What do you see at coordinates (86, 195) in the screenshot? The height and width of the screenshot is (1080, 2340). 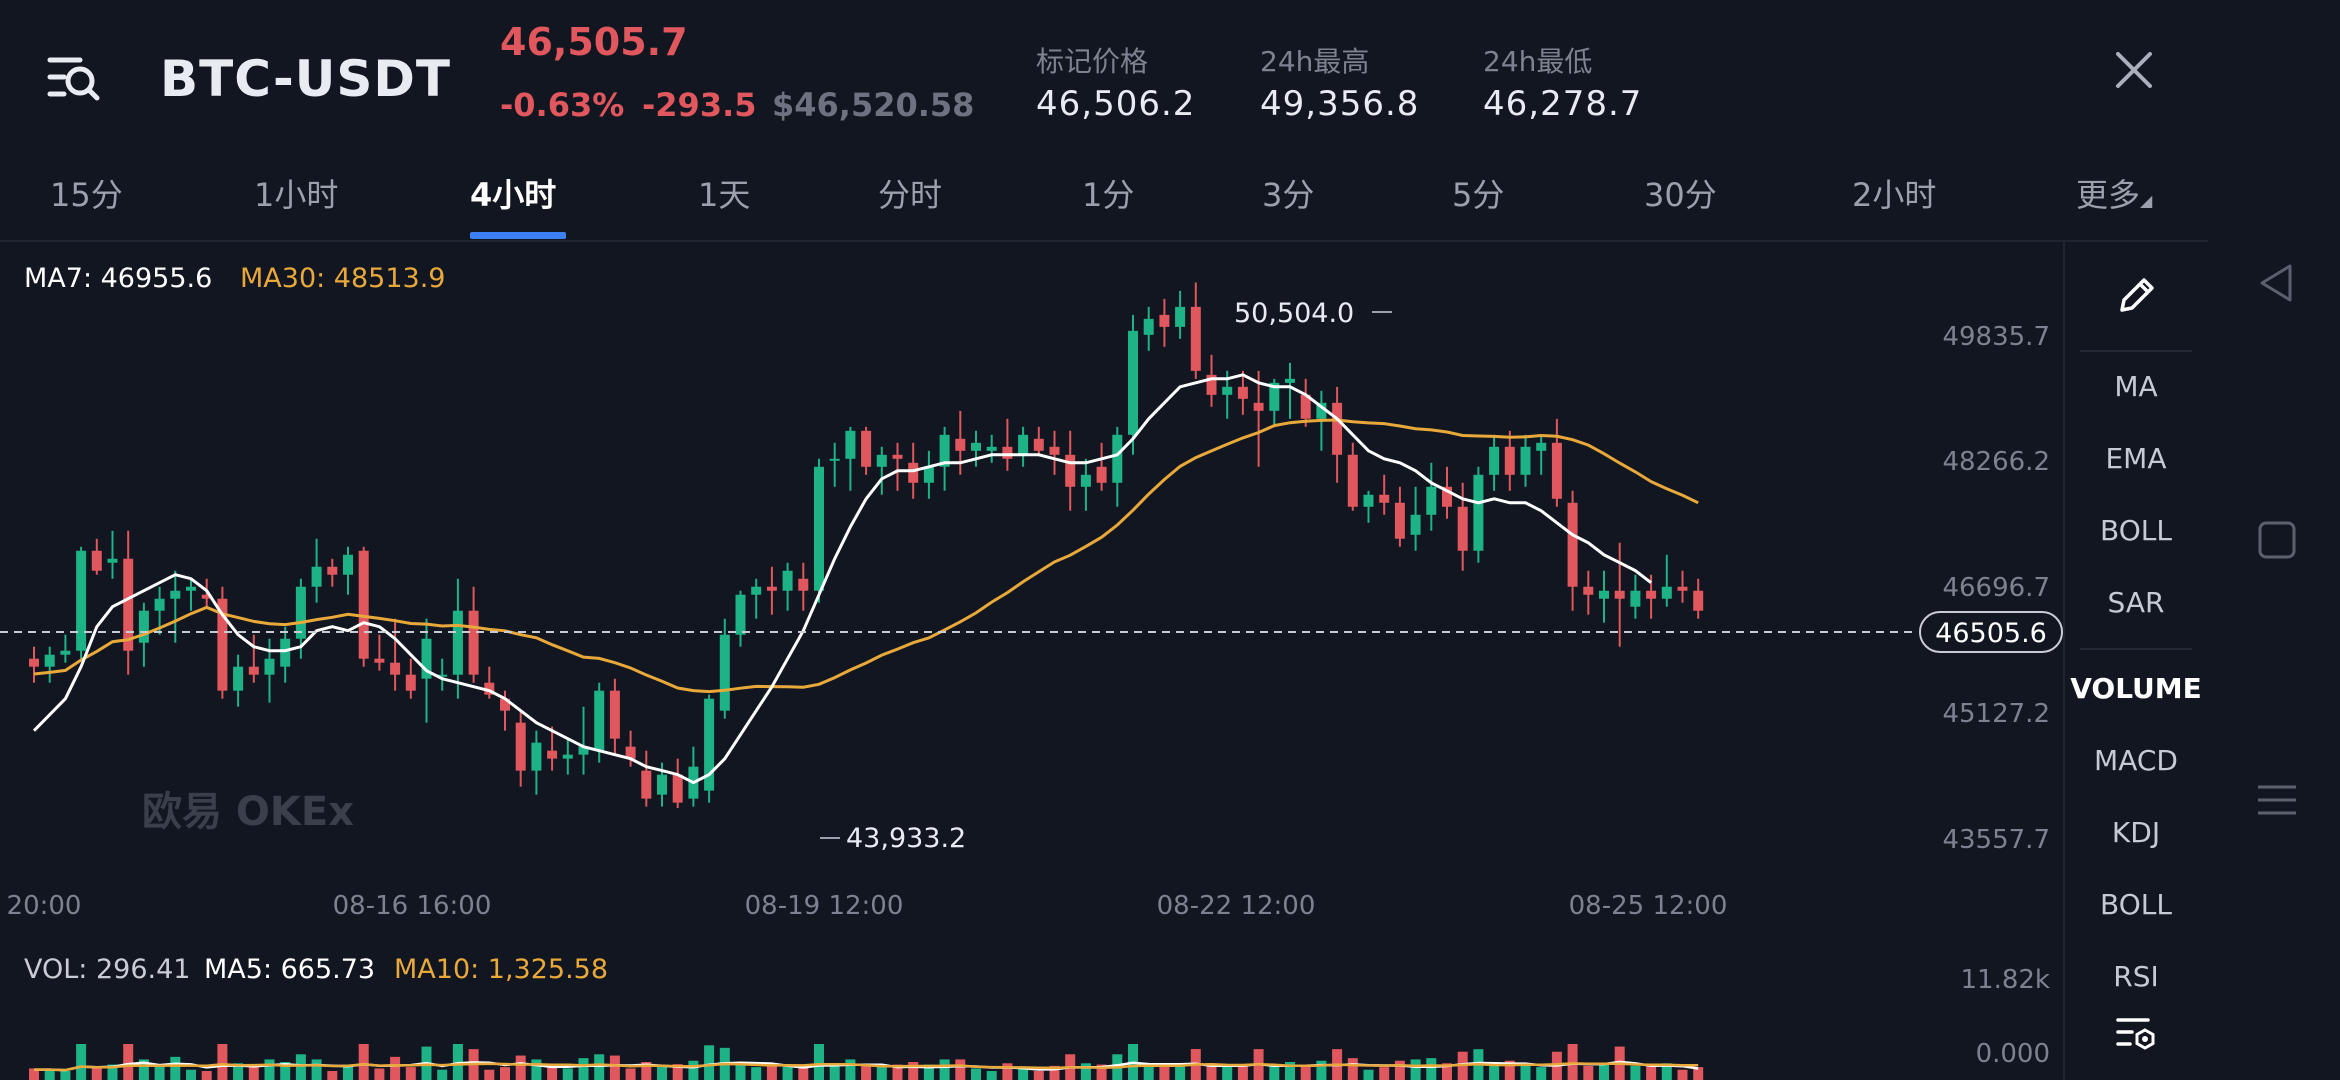 I see `tab-15m: 15分` at bounding box center [86, 195].